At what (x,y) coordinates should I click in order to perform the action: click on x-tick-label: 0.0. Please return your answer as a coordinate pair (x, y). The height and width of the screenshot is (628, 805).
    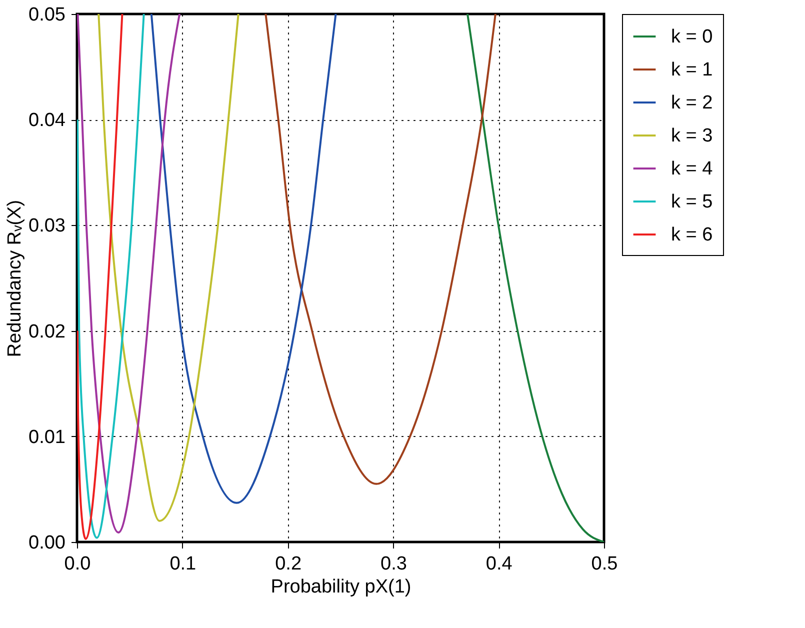
    Looking at the image, I should click on (77, 564).